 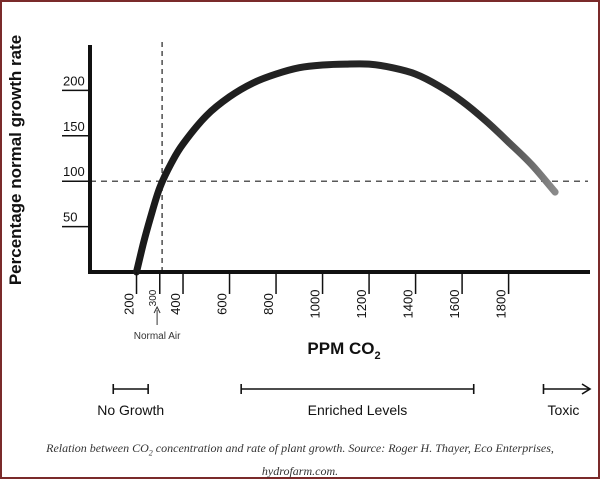 I want to click on y-tick-label: 100, so click(x=74, y=171).